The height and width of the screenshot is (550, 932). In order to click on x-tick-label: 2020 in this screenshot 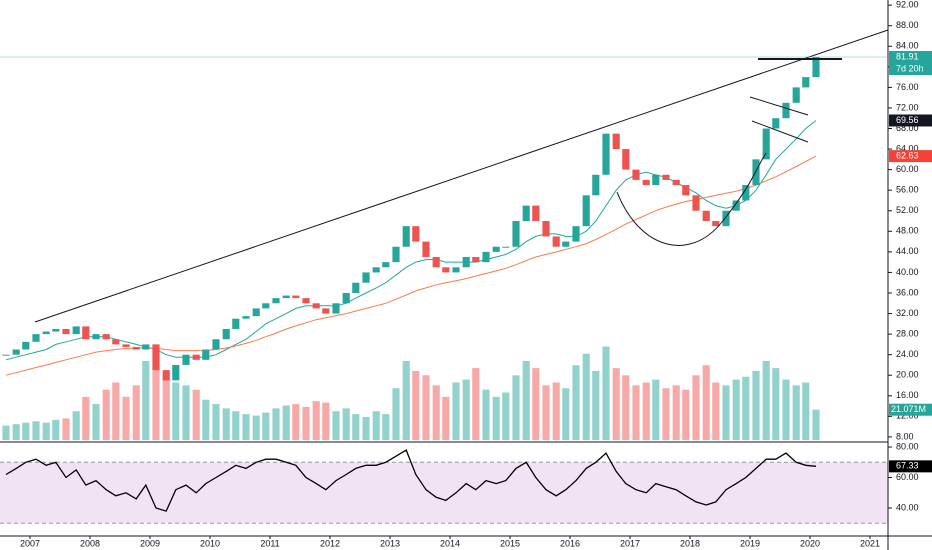, I will do `click(810, 543)`.